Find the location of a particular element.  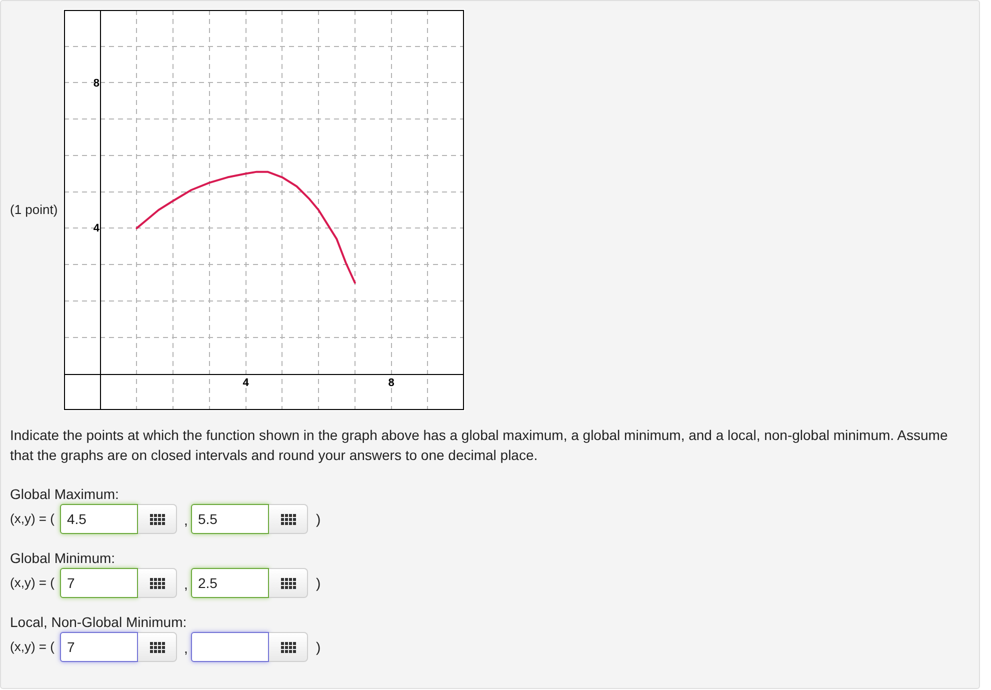

text: Global Minimum: is located at coordinates (63, 558).